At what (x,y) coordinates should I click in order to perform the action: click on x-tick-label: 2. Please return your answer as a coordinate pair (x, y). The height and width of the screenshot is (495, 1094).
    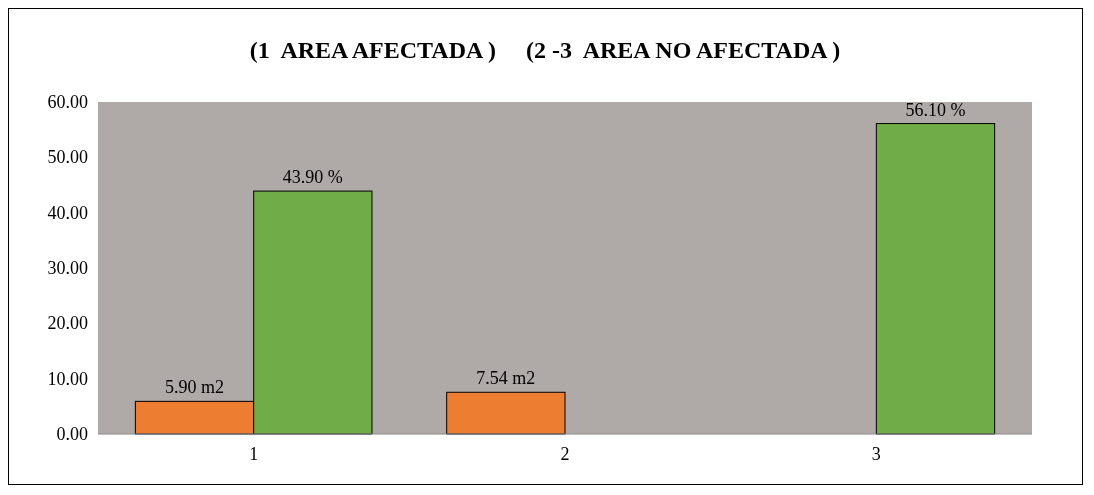
    Looking at the image, I should click on (565, 454).